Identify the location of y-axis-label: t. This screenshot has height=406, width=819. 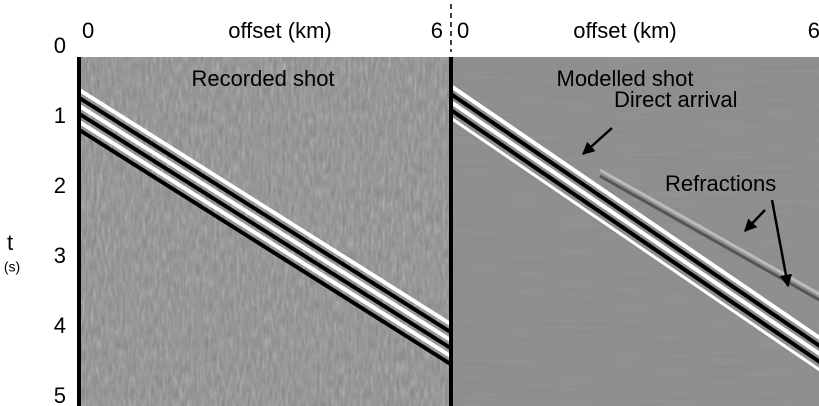
(10, 242).